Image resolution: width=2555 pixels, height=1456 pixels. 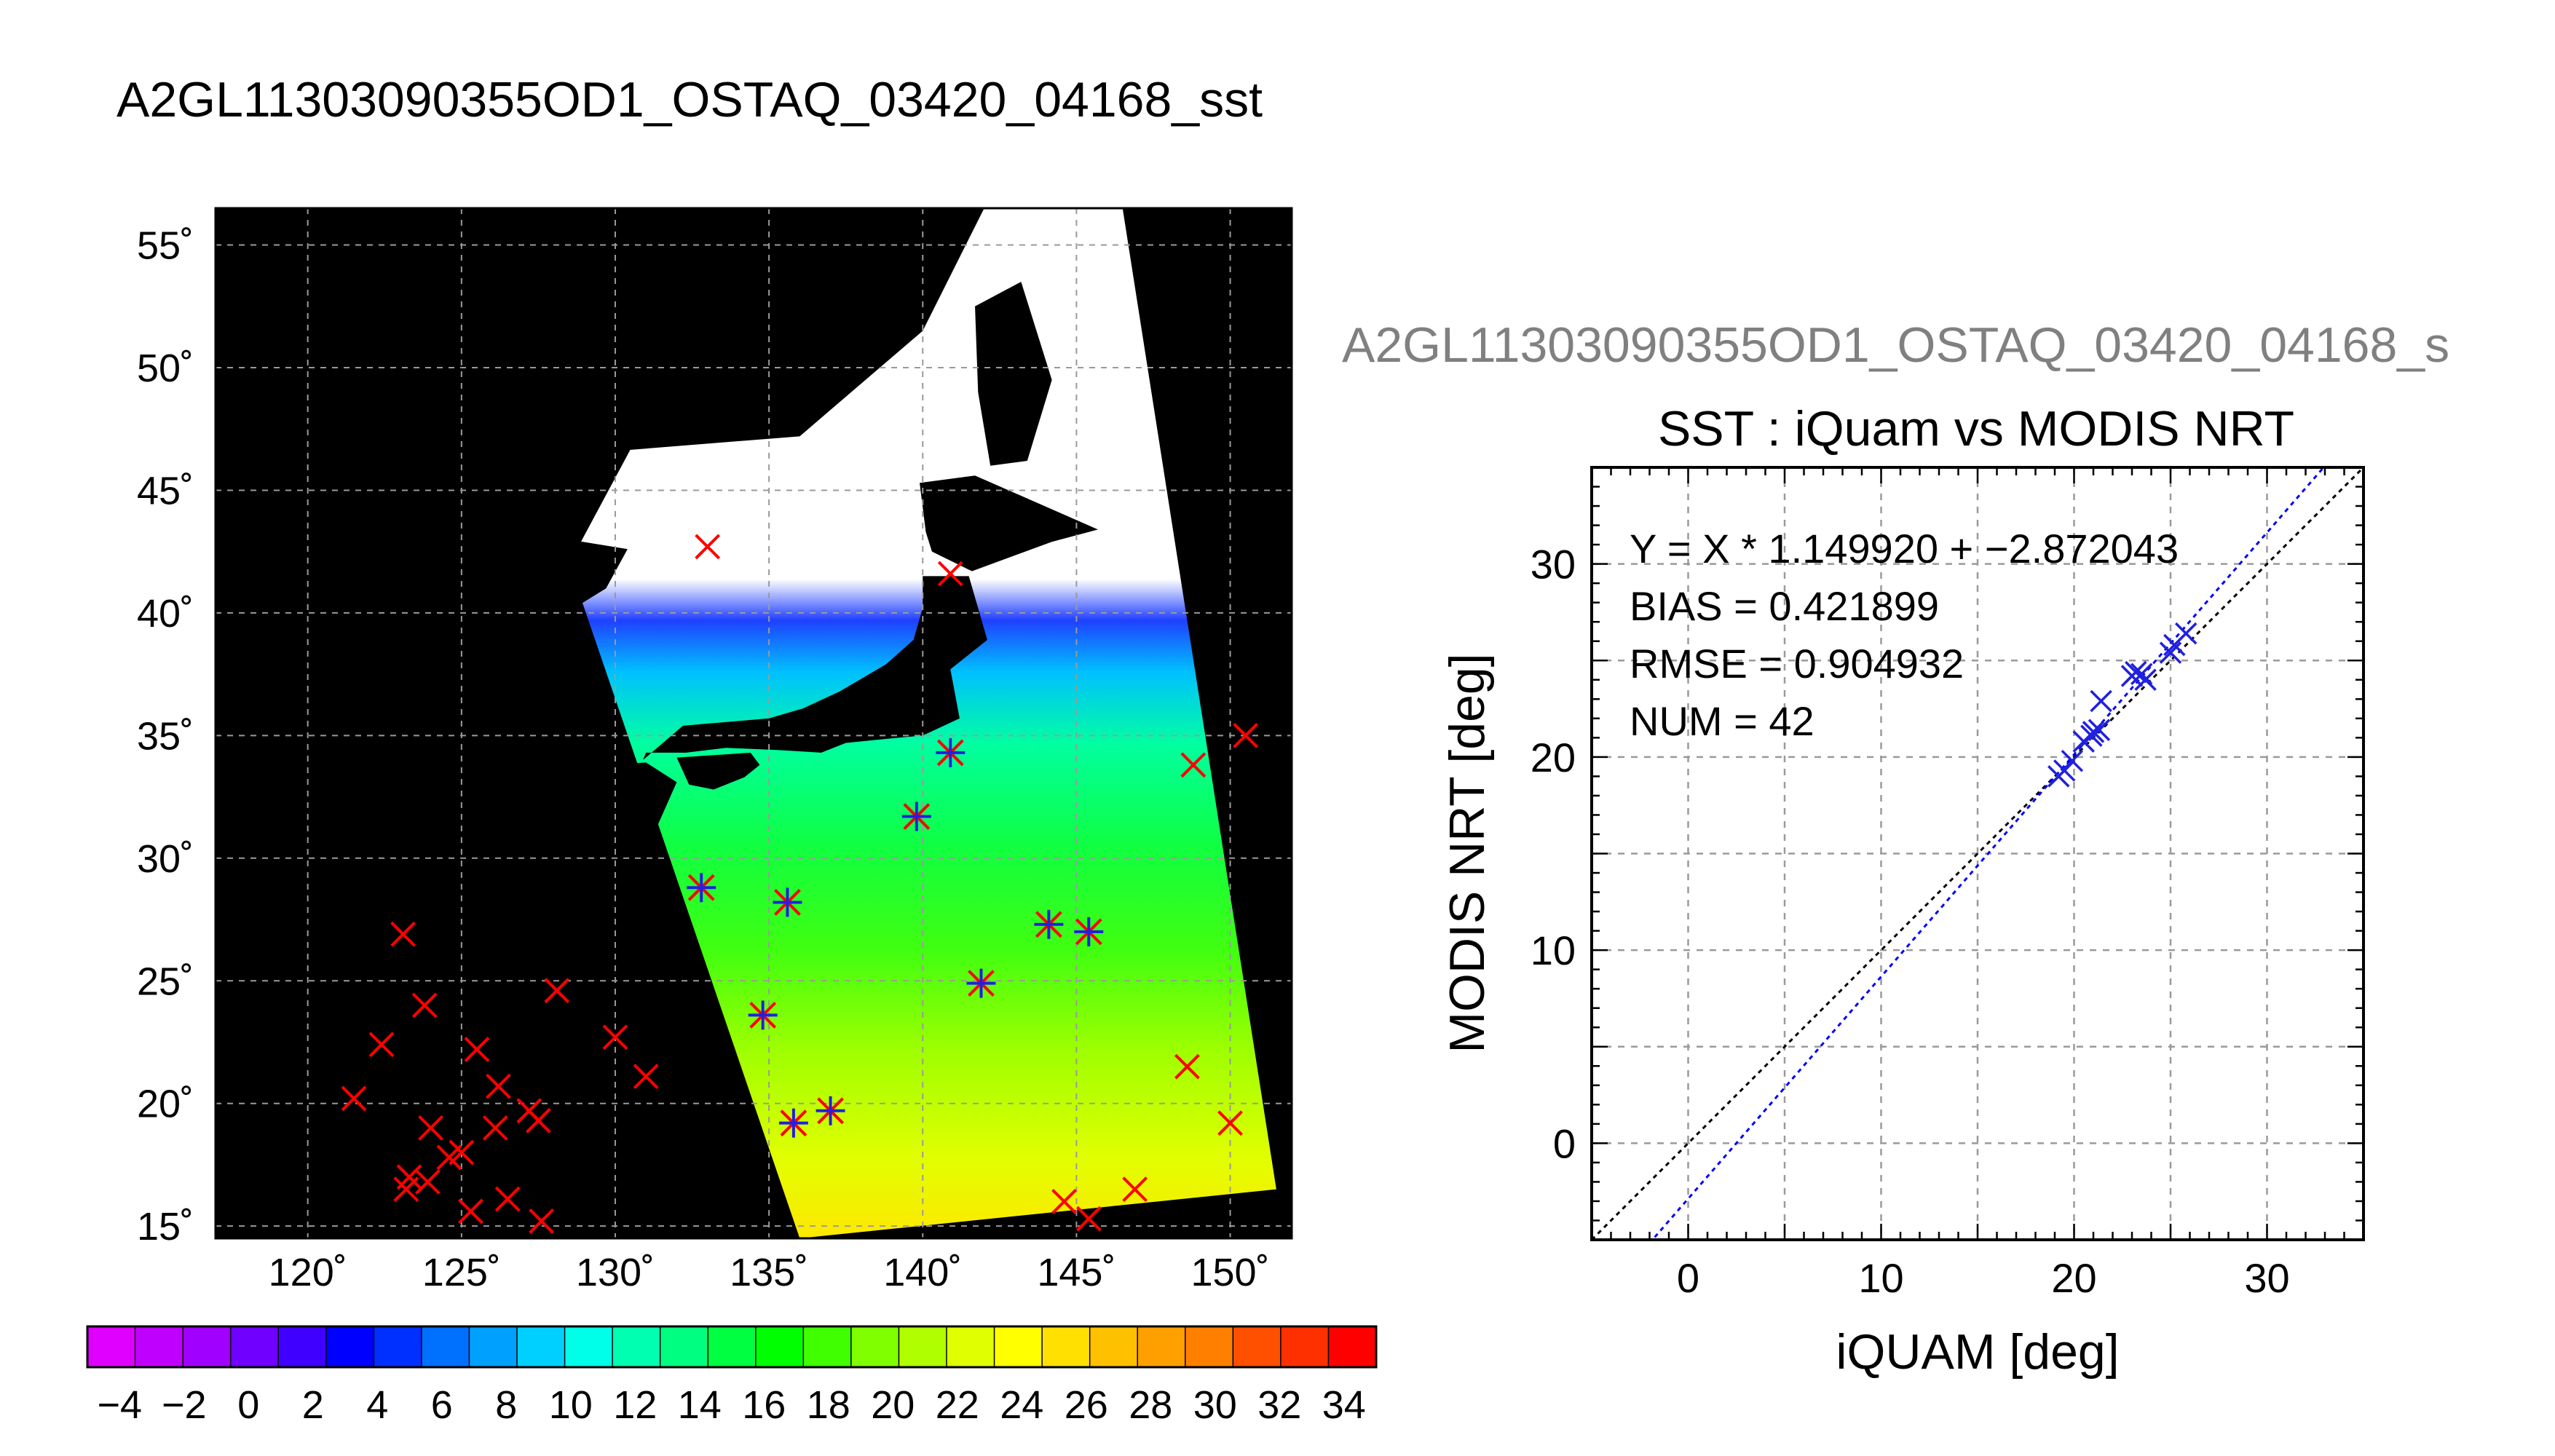 What do you see at coordinates (1215, 1405) in the screenshot?
I see `colorbar-tick: 30` at bounding box center [1215, 1405].